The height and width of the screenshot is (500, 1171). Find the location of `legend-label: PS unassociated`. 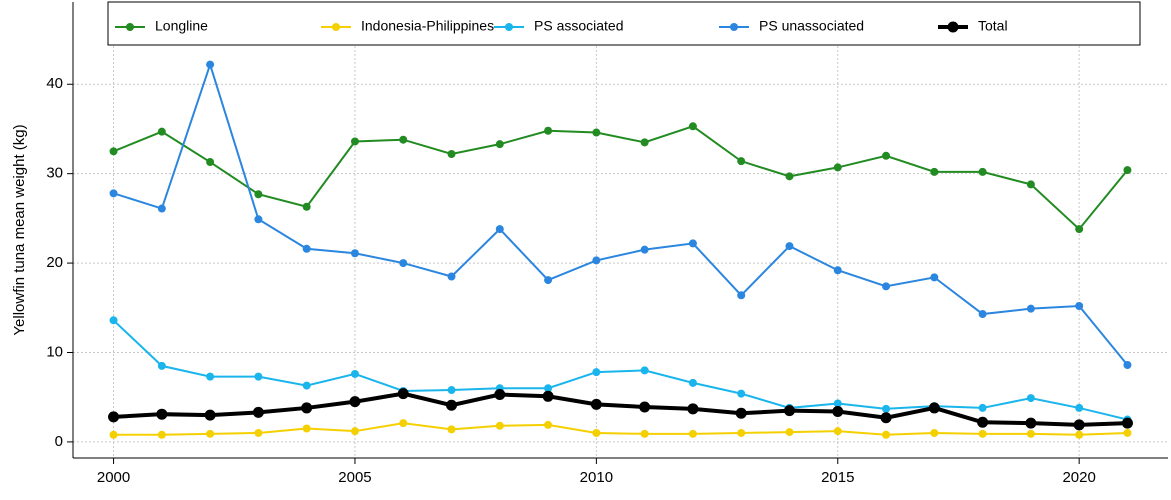

legend-label: PS unassociated is located at coordinates (811, 26).